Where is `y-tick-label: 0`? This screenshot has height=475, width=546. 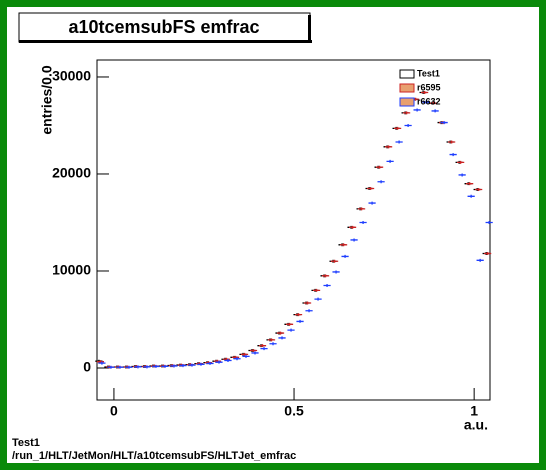
y-tick-label: 0 is located at coordinates (87, 367).